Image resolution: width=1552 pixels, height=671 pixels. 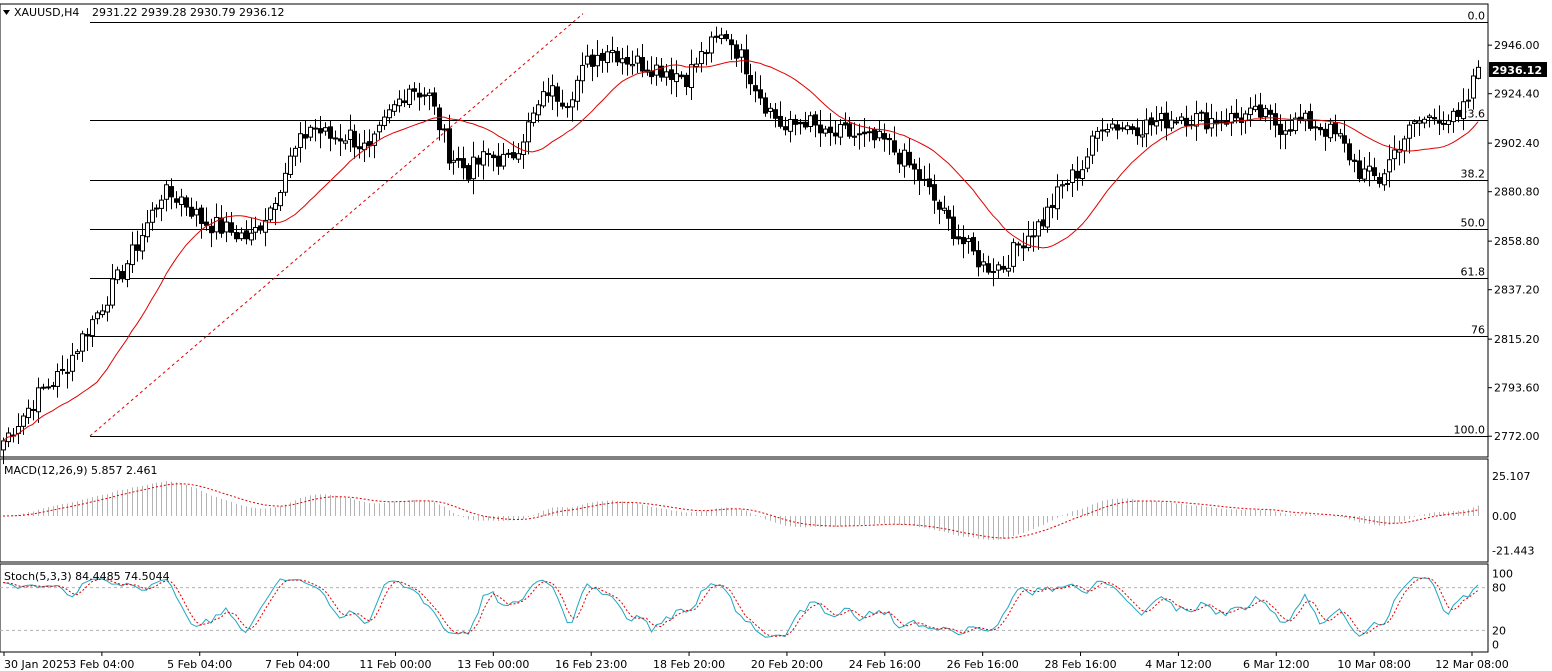 What do you see at coordinates (740, 511) in the screenshot?
I see `macd-signal-line` at bounding box center [740, 511].